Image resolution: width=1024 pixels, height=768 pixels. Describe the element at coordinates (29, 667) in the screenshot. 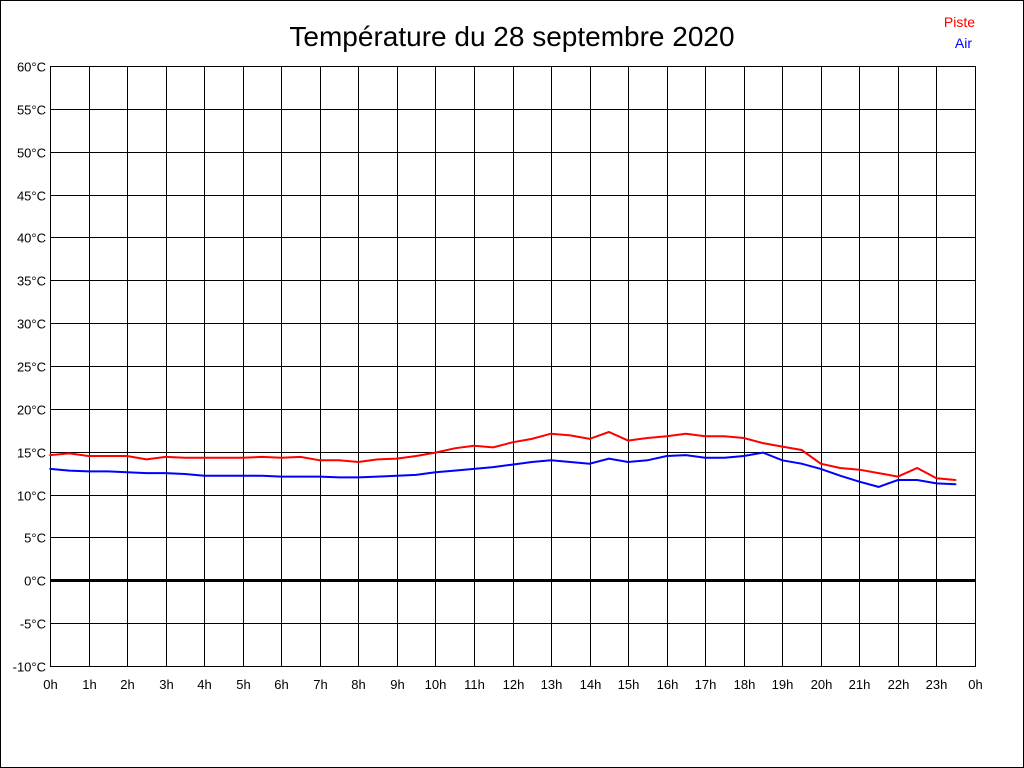

I see `y-tick-label: -10°C` at that location.